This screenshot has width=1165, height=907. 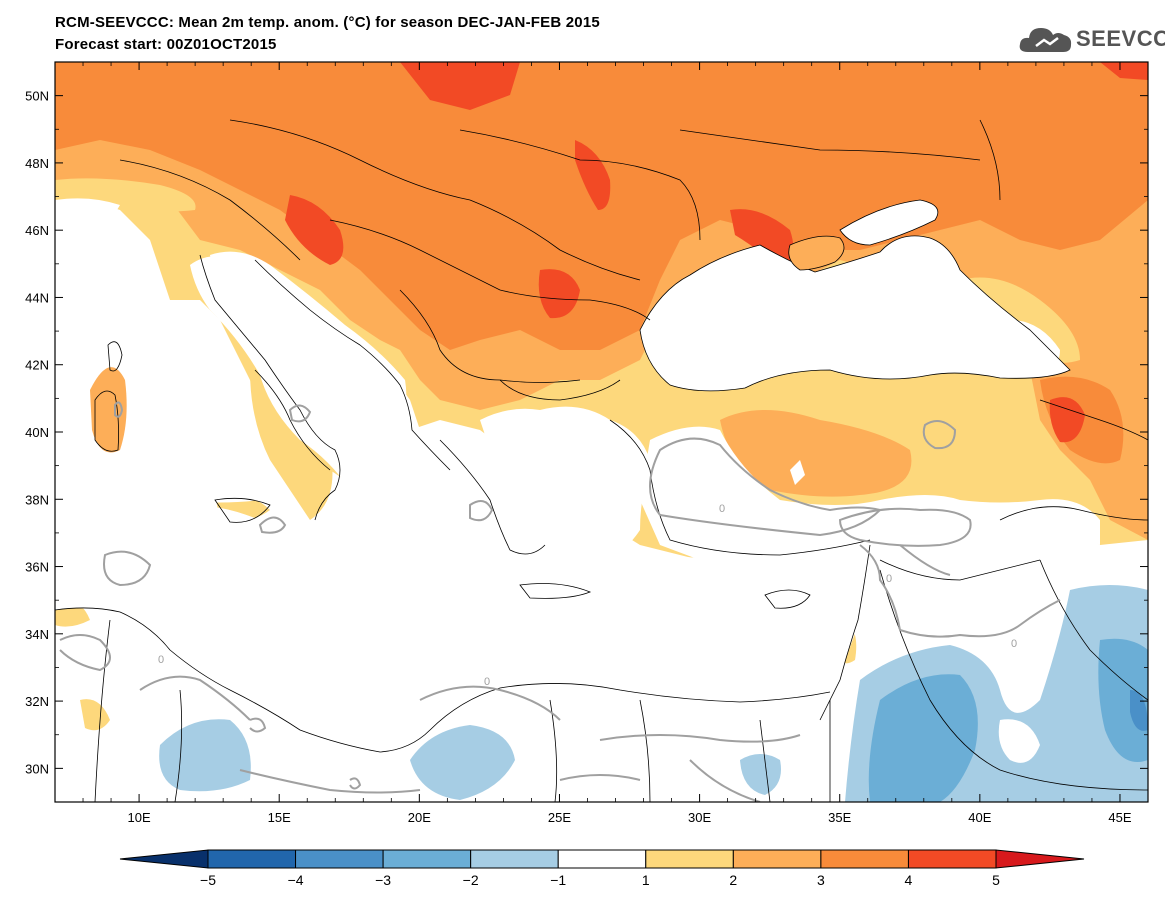 I want to click on lat-tick-label: 38N, so click(x=37, y=499).